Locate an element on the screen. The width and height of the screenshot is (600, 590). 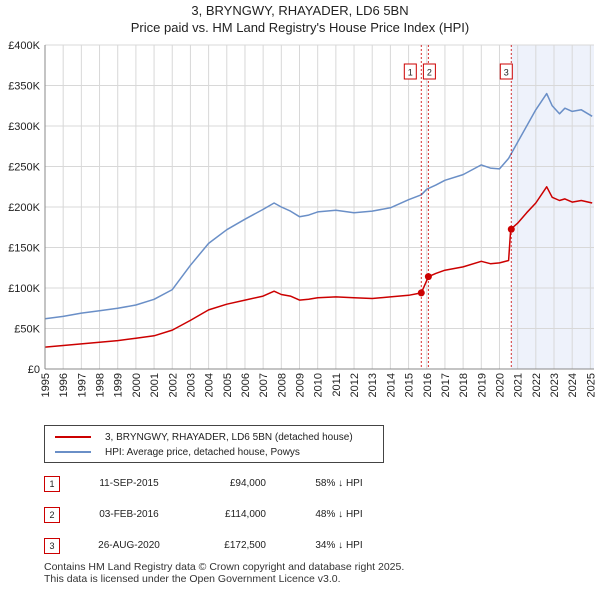
y-tick-label: £350K is located at coordinates (24, 87).